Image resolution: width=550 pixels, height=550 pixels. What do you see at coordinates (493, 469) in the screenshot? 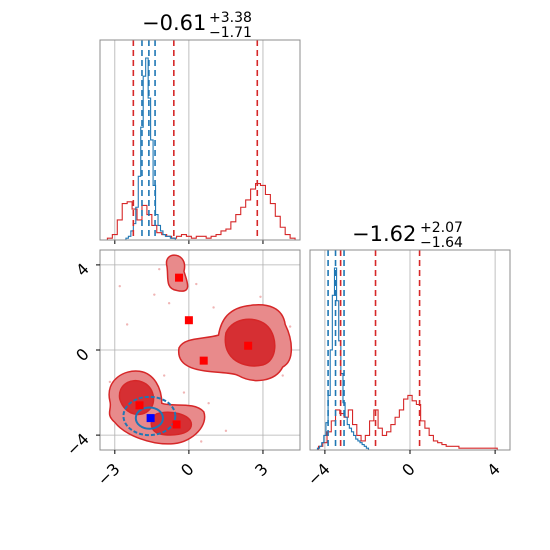
I see `x-tick-label: 4` at bounding box center [493, 469].